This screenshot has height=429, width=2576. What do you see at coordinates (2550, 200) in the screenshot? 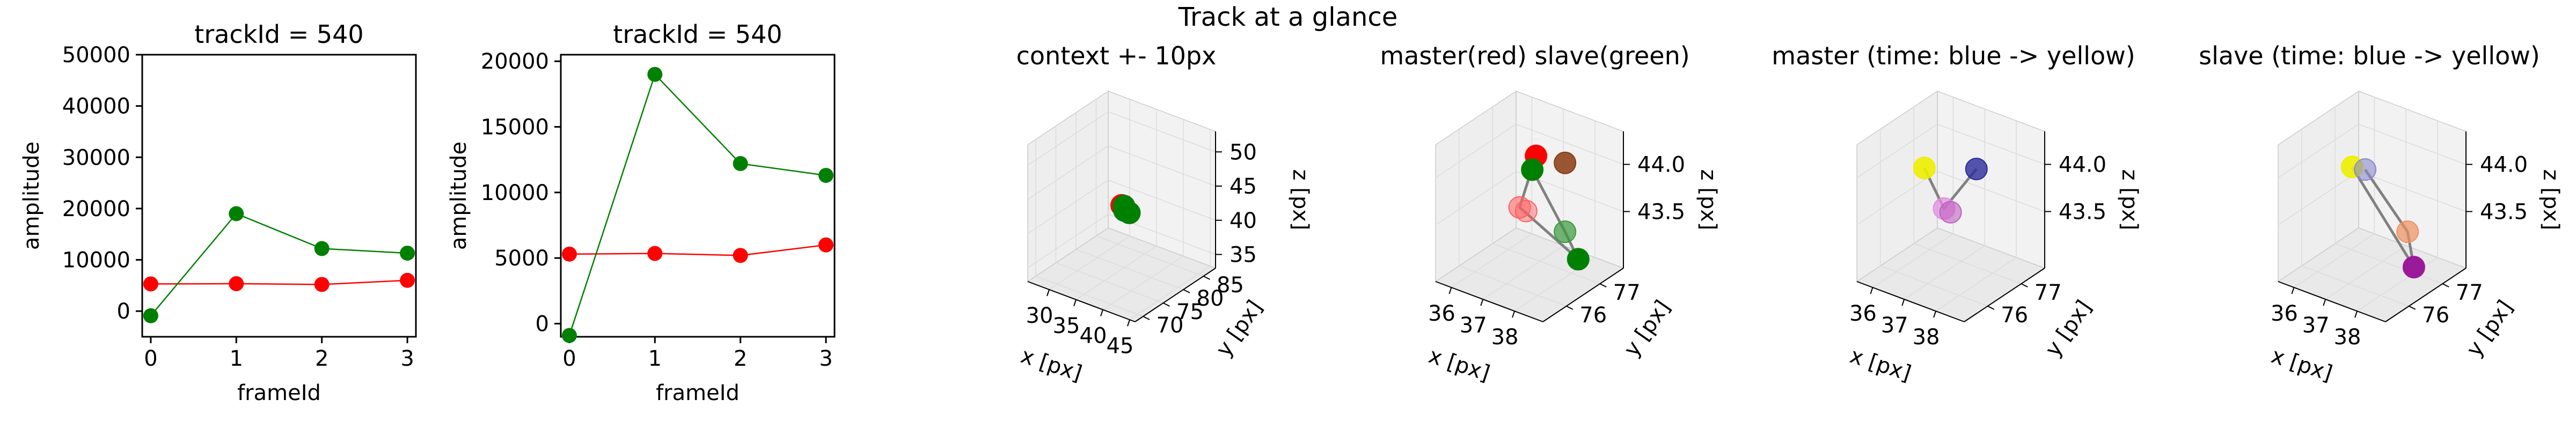
I see `z-axis-label: z [px]` at bounding box center [2550, 200].